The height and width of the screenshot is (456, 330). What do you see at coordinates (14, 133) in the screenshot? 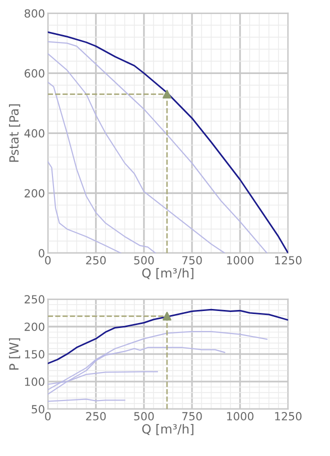
I see `y-axis-title: Pstat [Pa]` at bounding box center [14, 133].